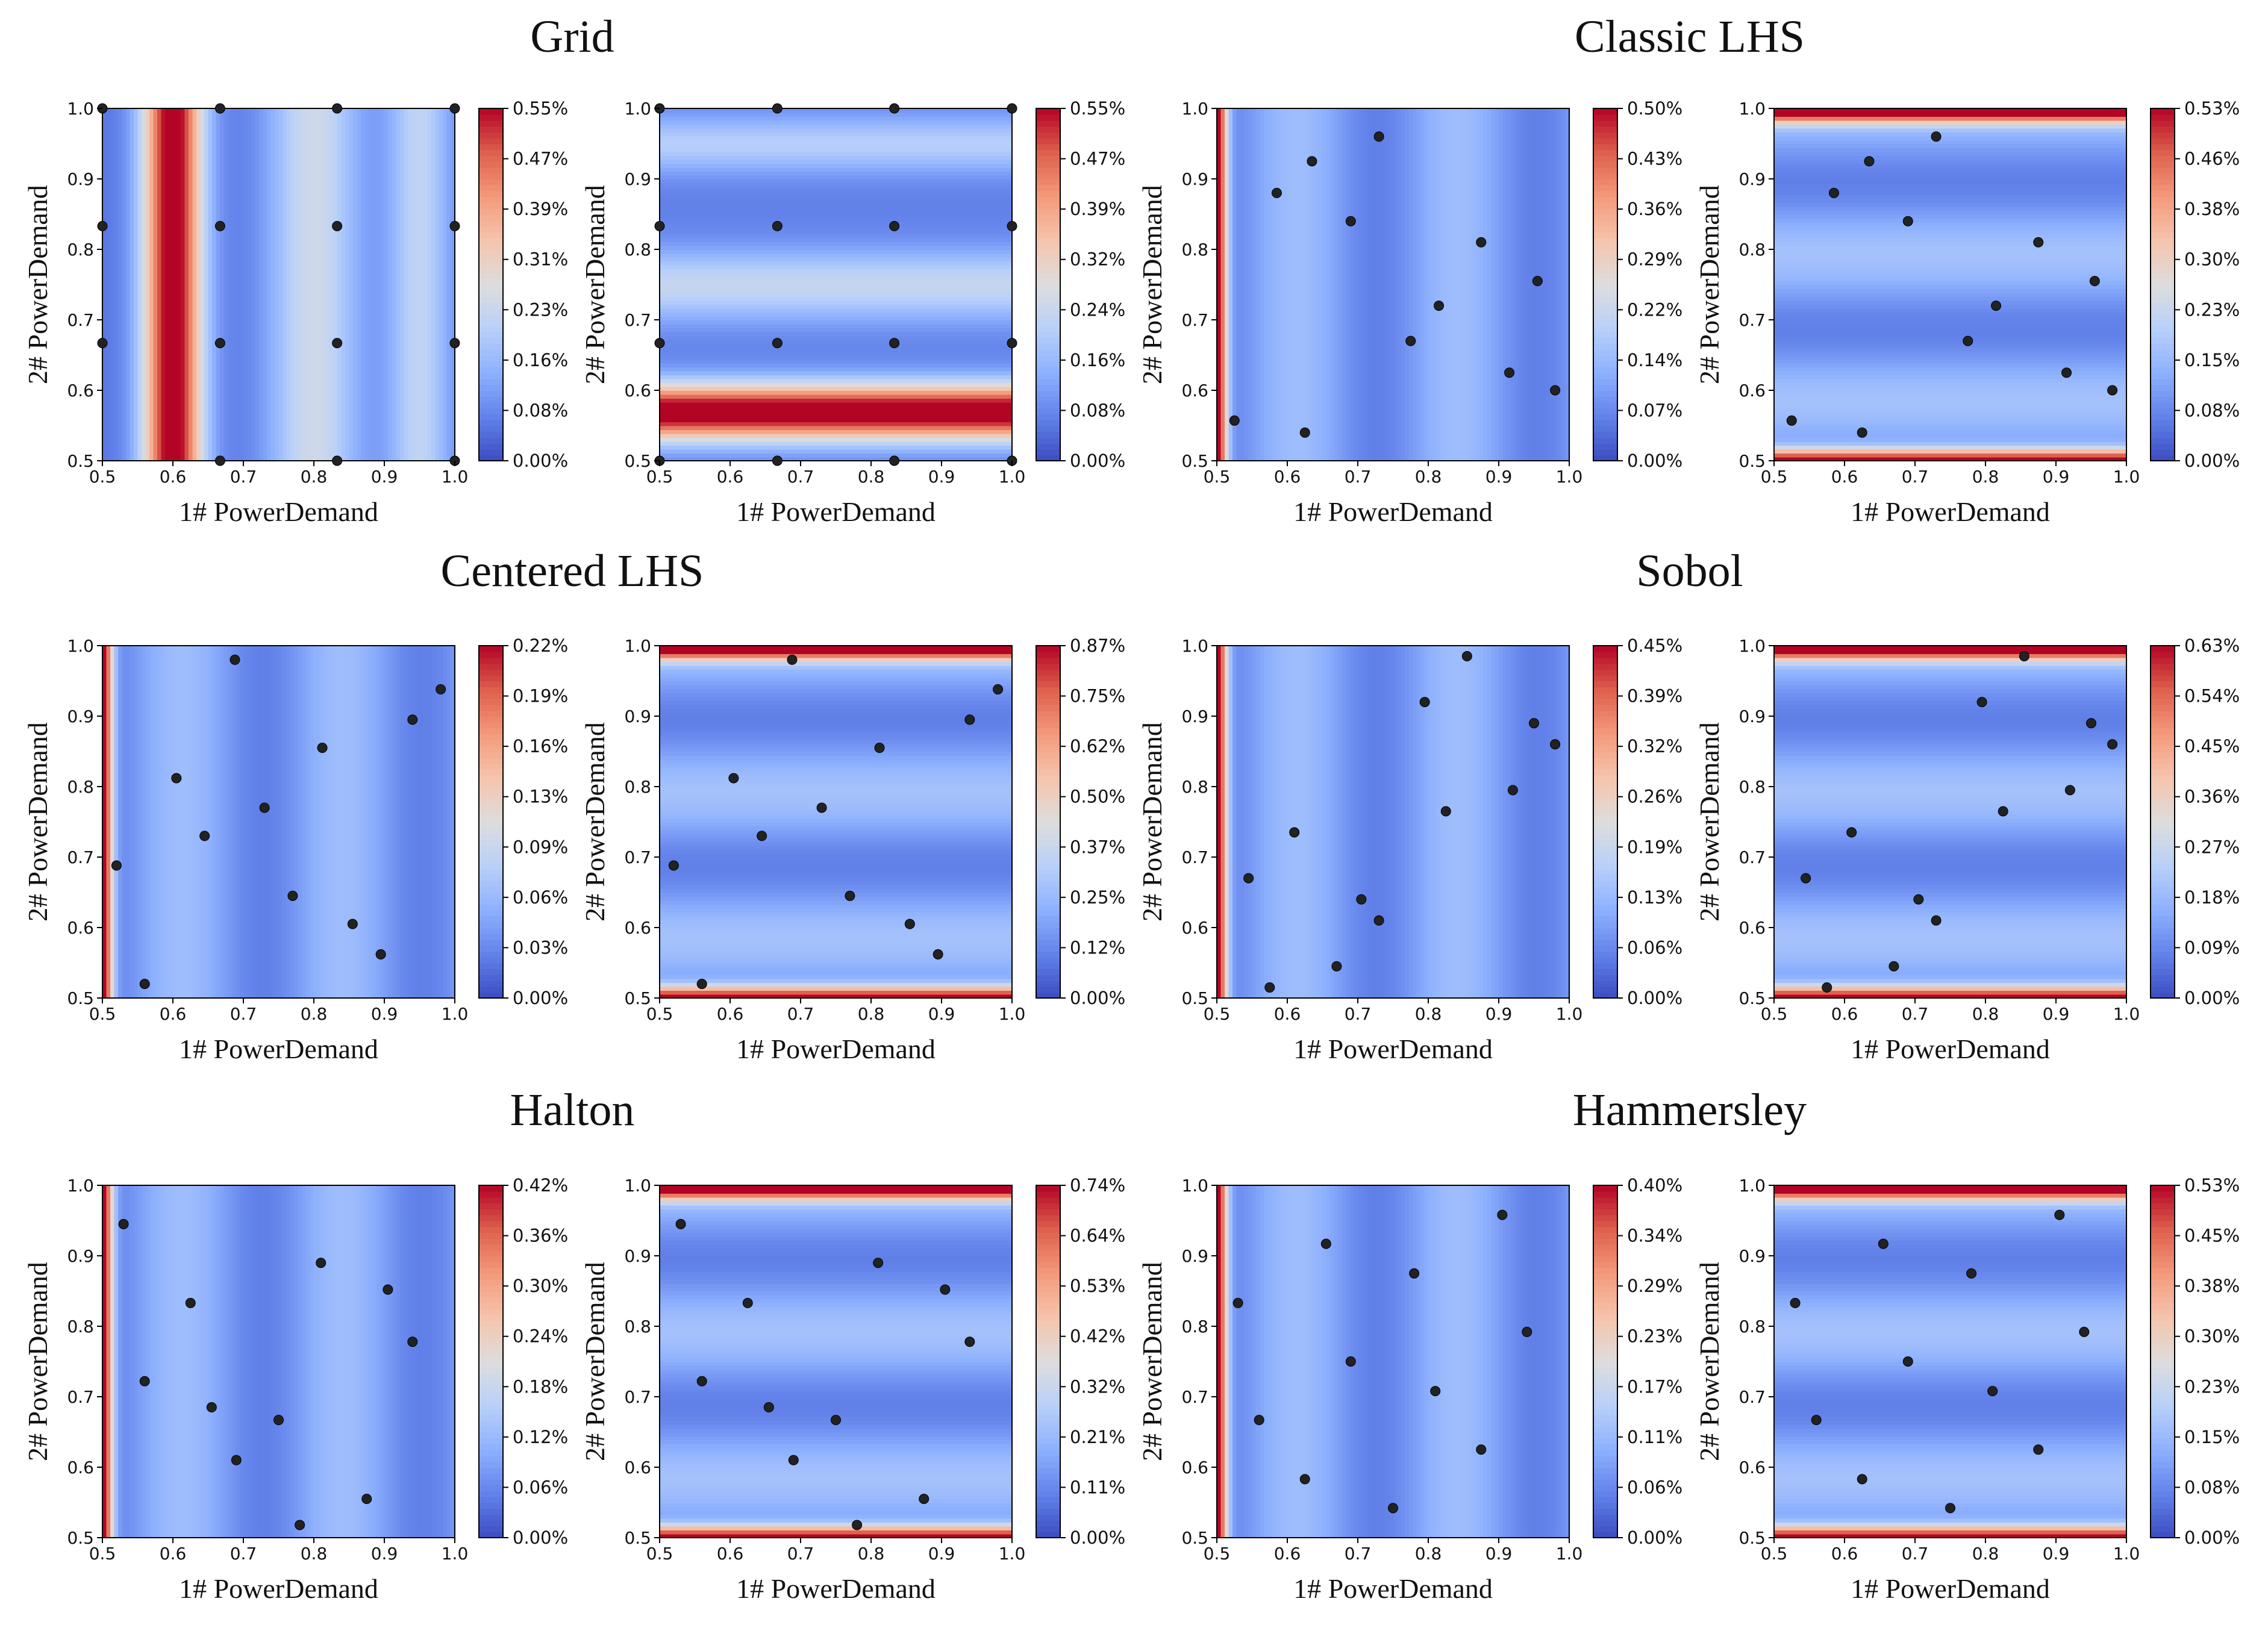 Image resolution: width=2268 pixels, height=1625 pixels. I want to click on y-tick-label: 0.5, so click(1752, 998).